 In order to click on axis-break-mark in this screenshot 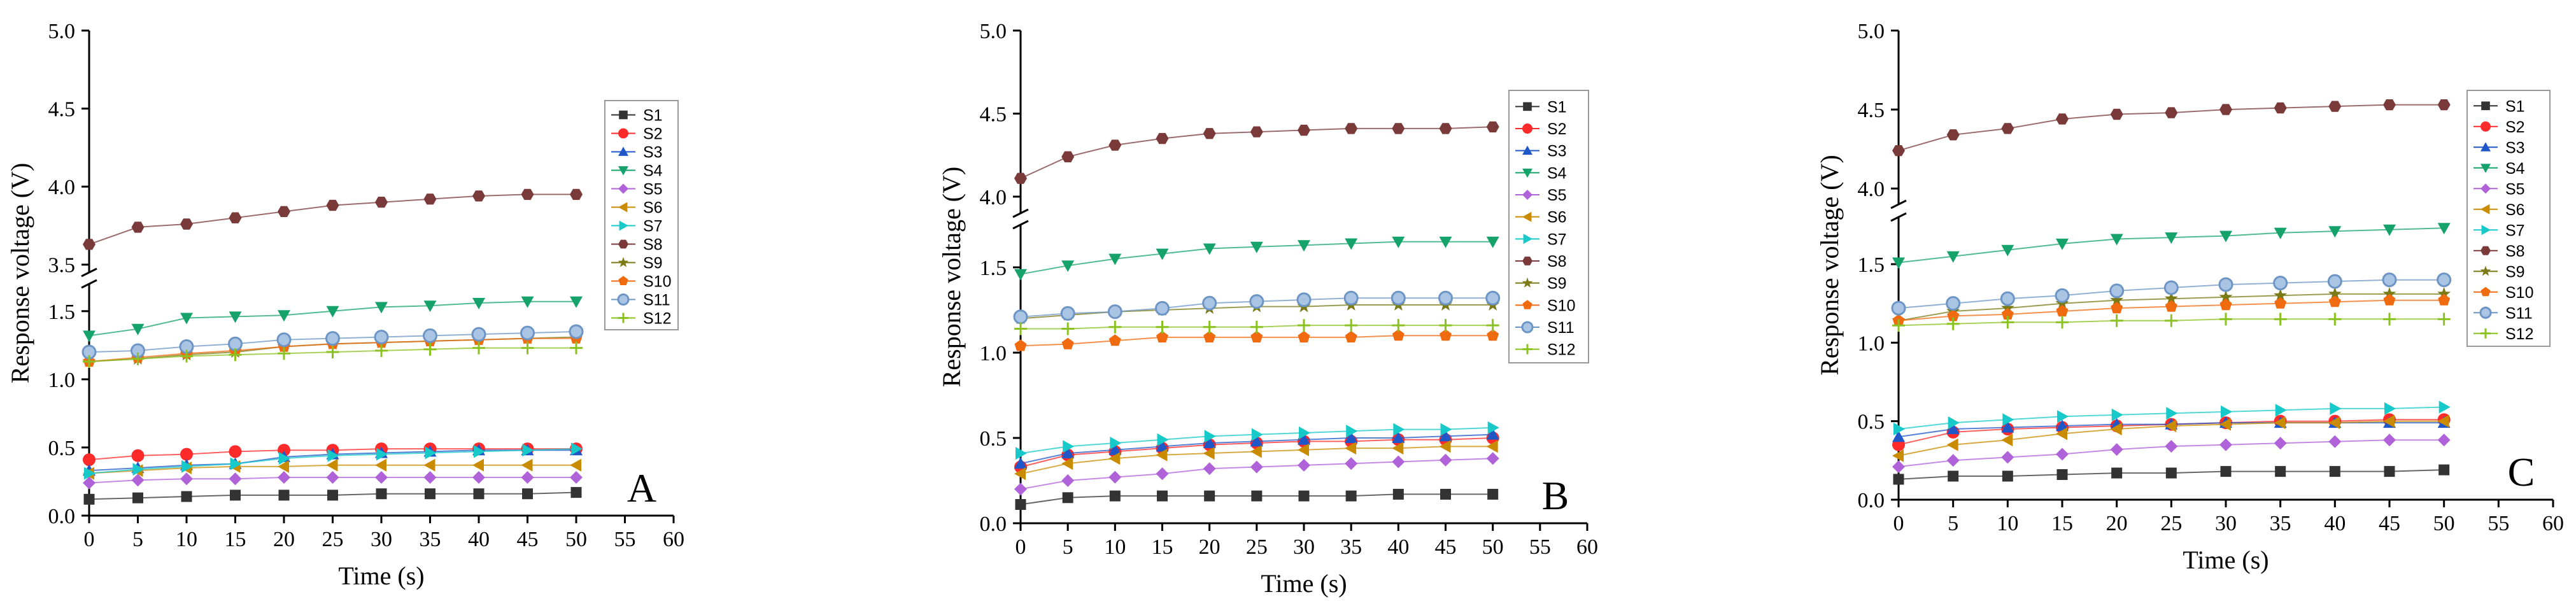, I will do `click(89, 284)`.